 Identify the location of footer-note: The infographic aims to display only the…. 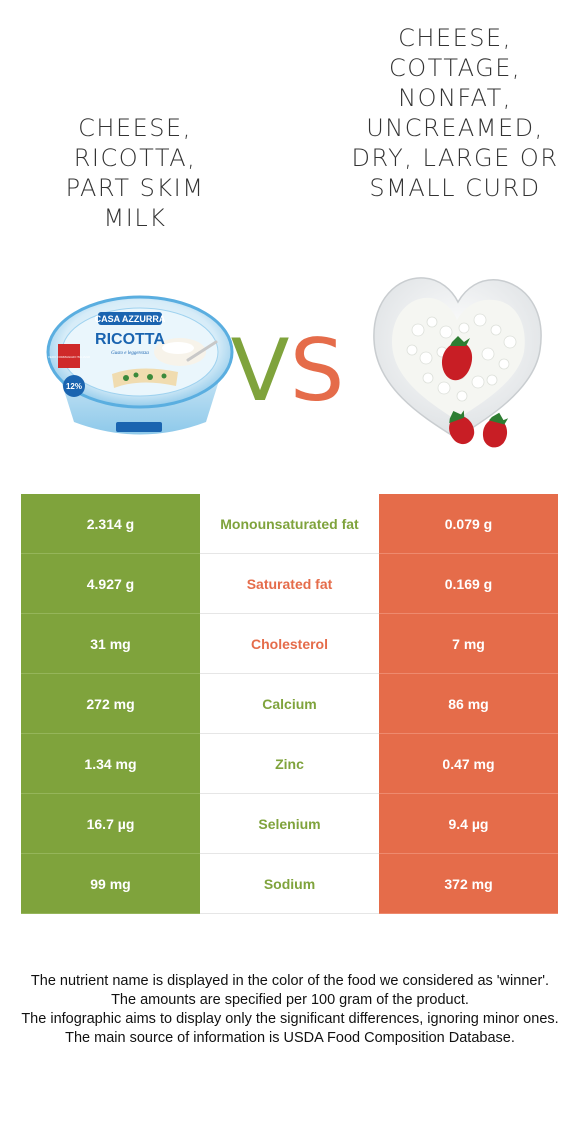
(290, 1019).